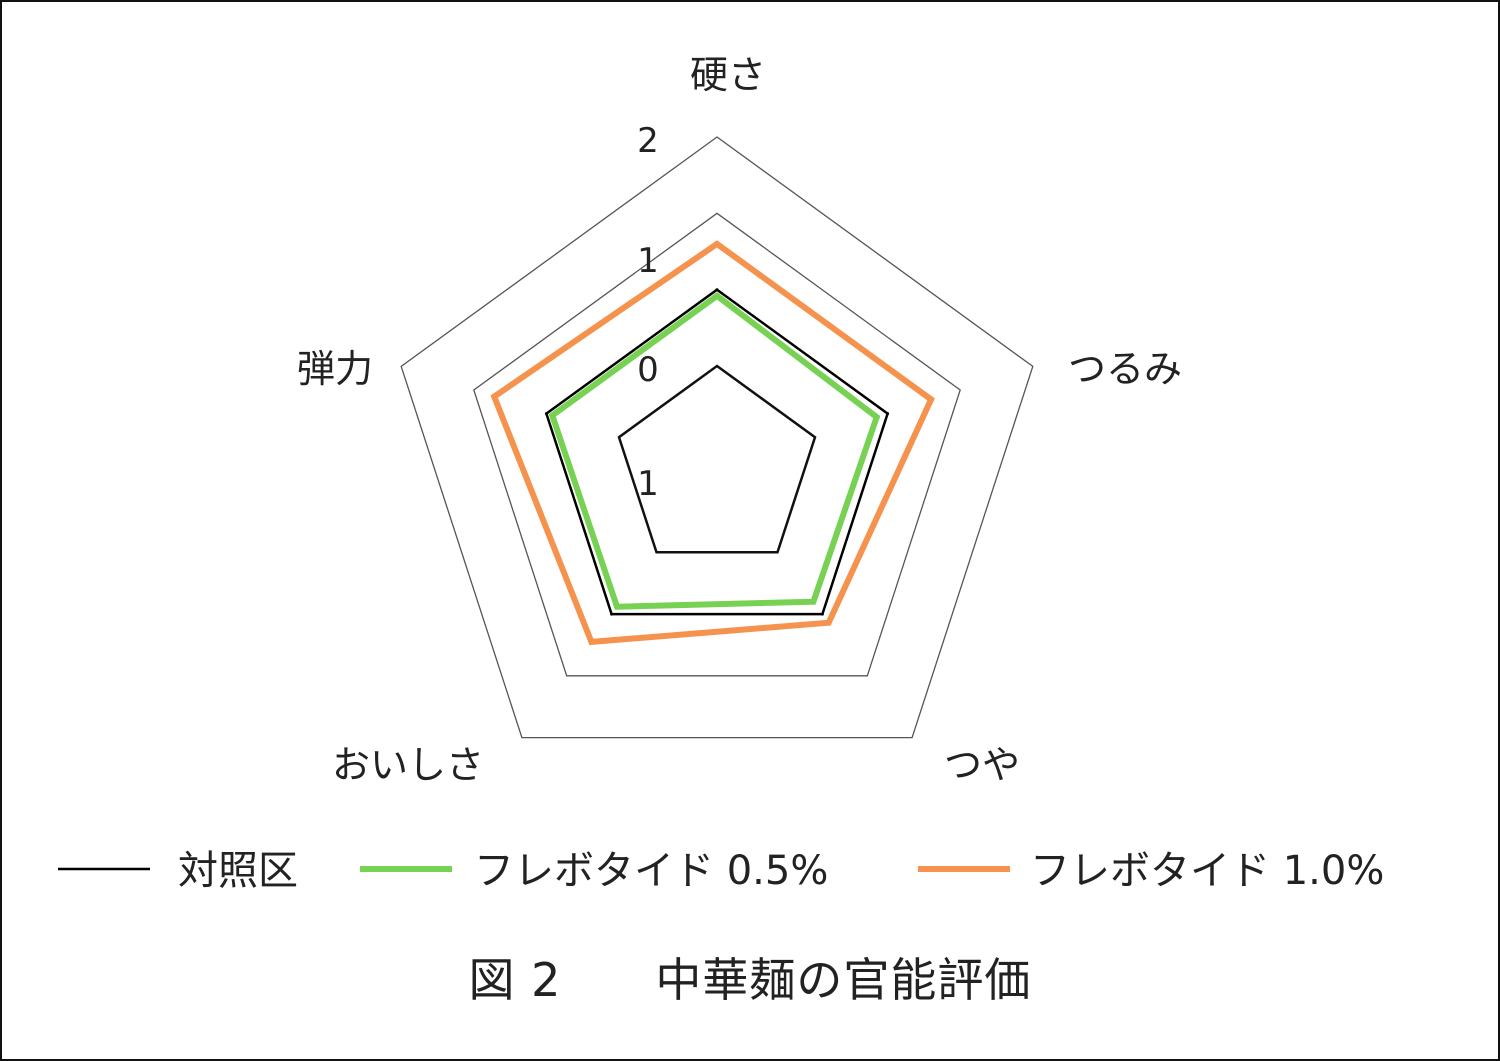  Describe the element at coordinates (728, 75) in the screenshot. I see `axis-label-0: 硬さ` at that location.